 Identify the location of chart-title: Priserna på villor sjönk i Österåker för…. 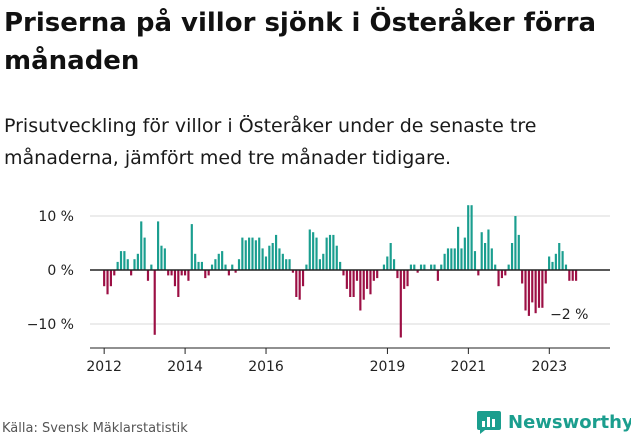
(300, 42).